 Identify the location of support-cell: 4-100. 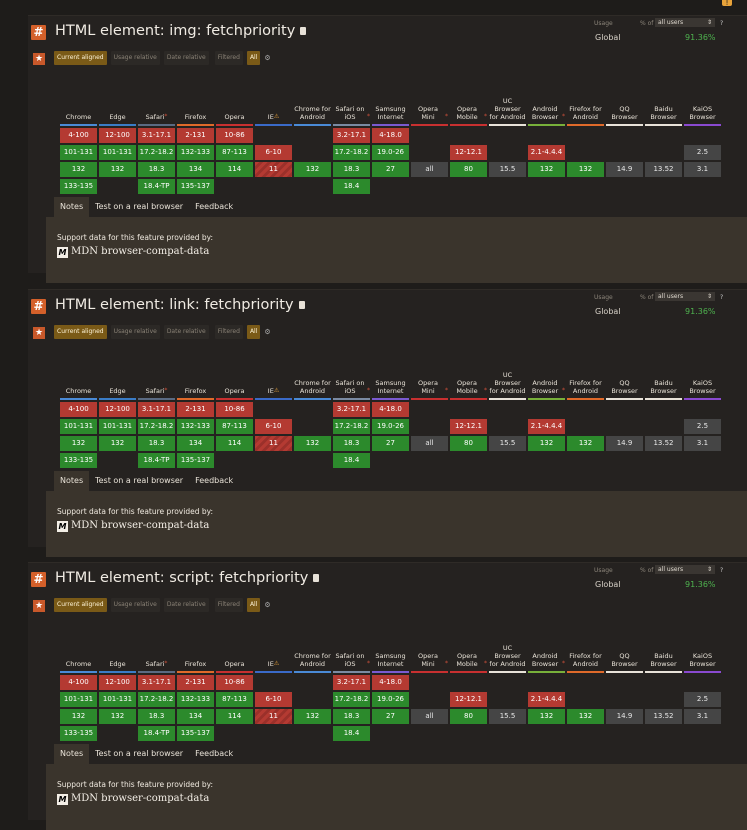
(78, 682).